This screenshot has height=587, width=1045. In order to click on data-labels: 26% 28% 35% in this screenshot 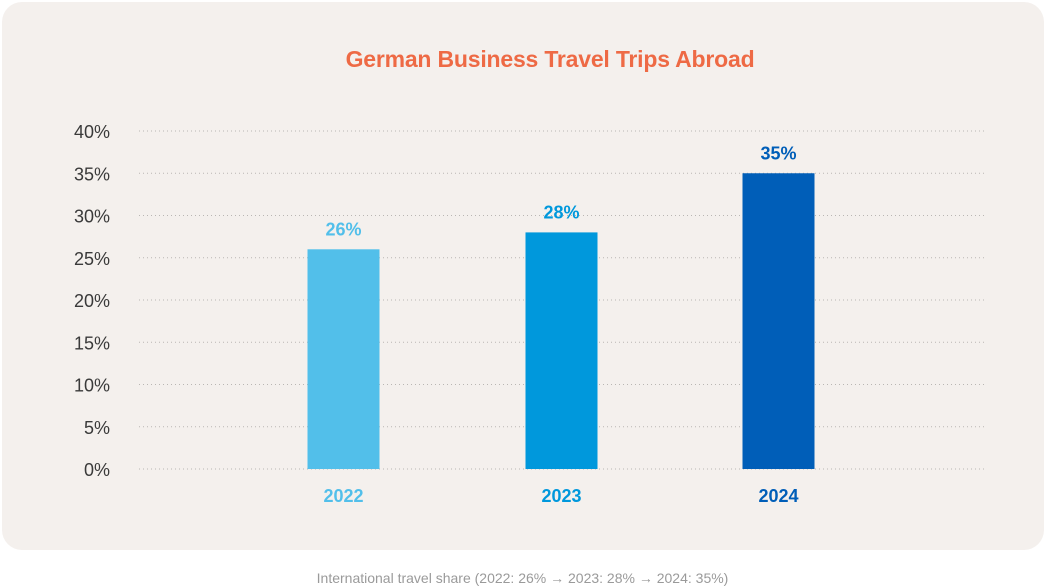, I will do `click(560, 191)`.